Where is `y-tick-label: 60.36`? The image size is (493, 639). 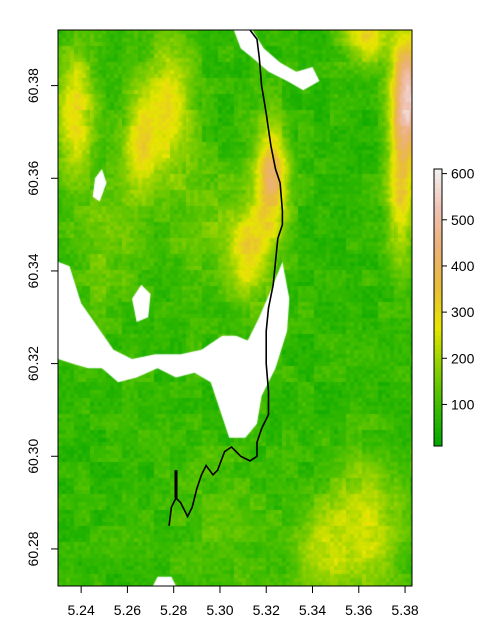
y-tick-label: 60.36 is located at coordinates (33, 178).